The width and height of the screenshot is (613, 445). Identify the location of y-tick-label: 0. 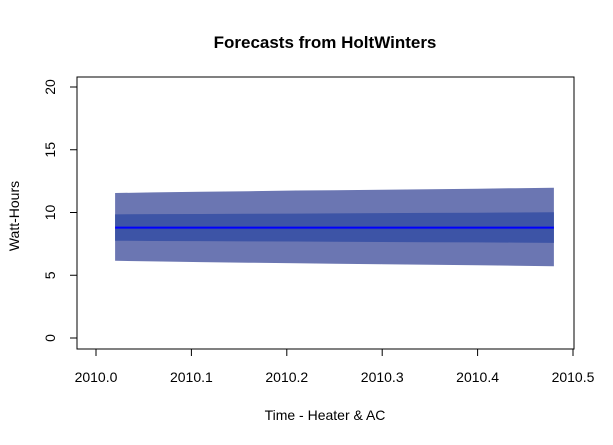
(50, 338).